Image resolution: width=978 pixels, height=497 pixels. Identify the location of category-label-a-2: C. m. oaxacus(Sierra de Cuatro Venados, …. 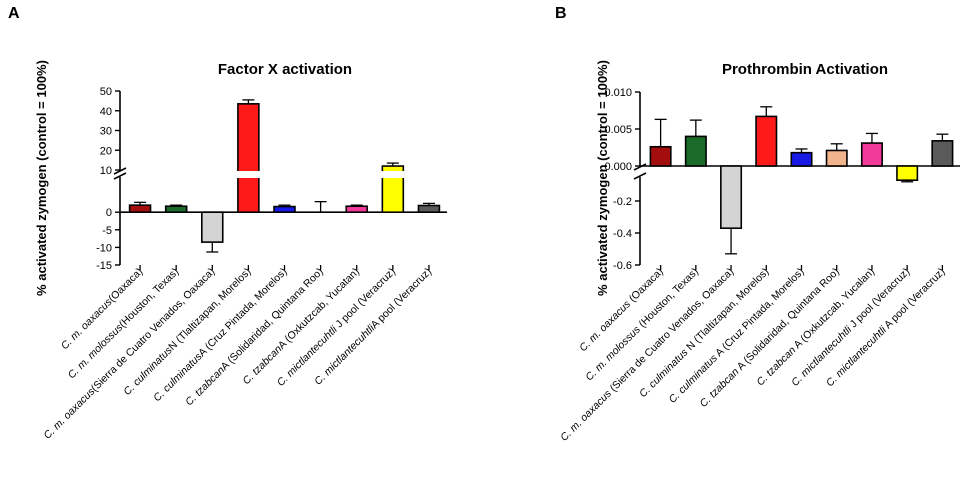
(129, 354).